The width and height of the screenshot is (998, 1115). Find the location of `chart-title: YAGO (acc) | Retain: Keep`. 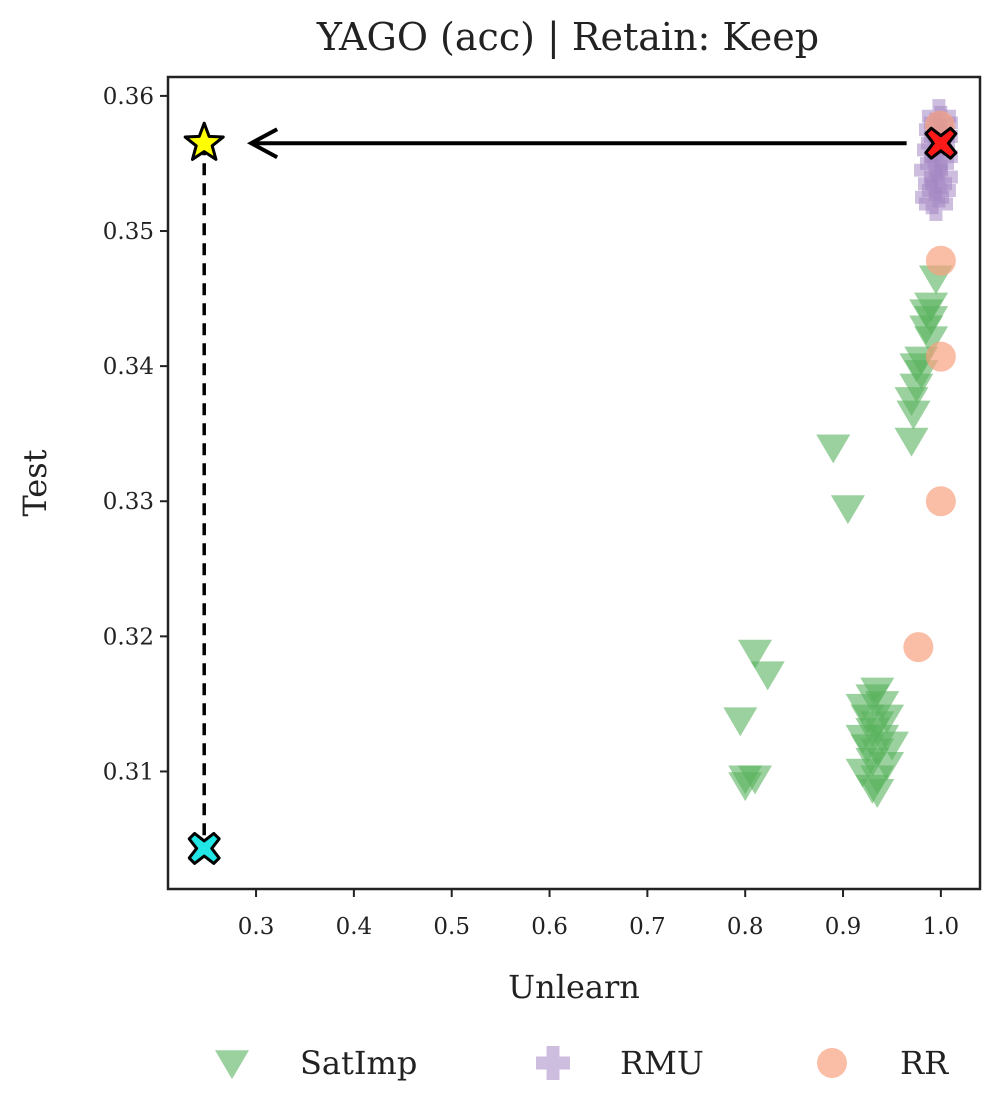

chart-title: YAGO (acc) | Retain: Keep is located at coordinates (567, 37).